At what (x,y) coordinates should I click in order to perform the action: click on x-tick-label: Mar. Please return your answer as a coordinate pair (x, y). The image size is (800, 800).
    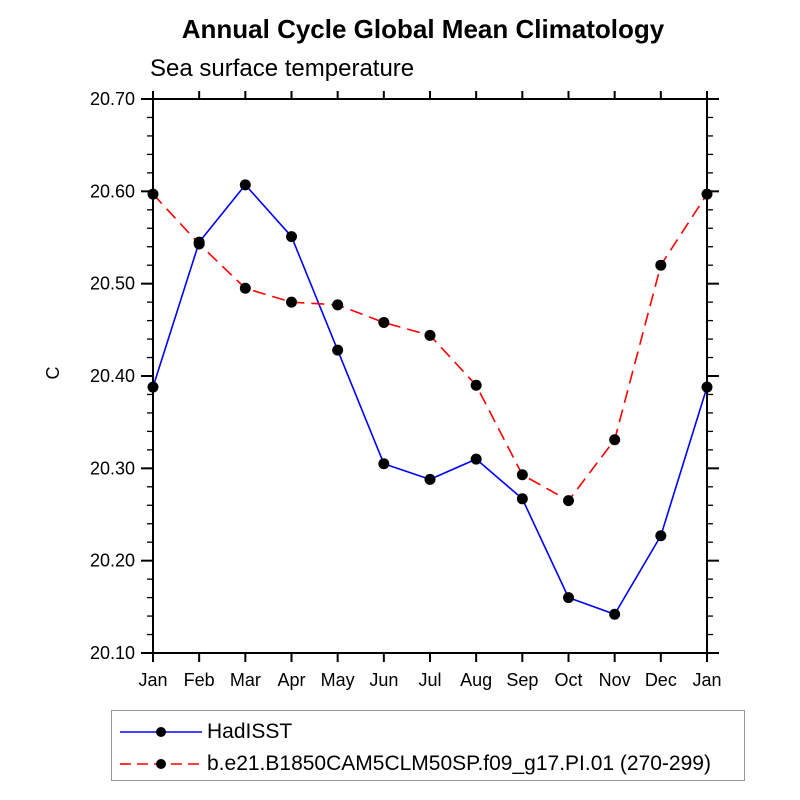
    Looking at the image, I should click on (245, 680).